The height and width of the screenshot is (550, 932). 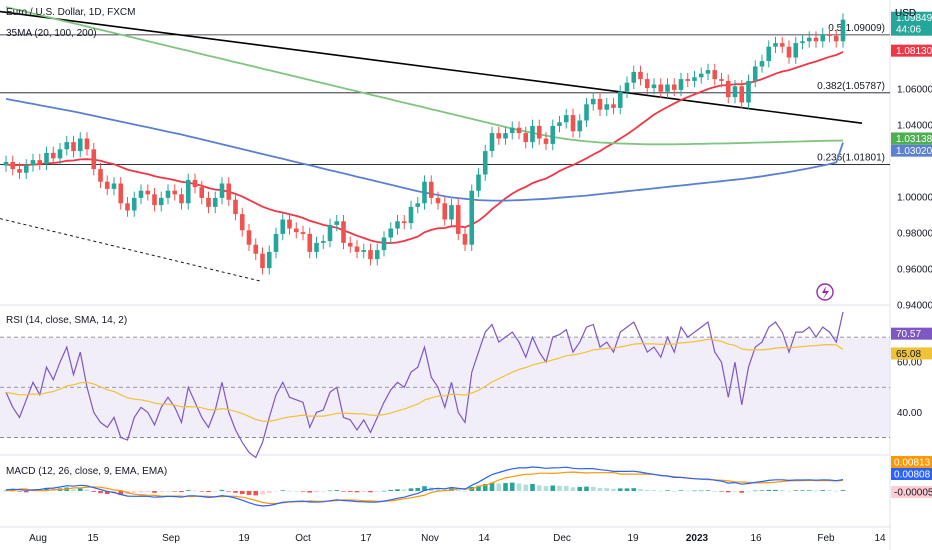 I want to click on macd-title: MACD (12, 26, close, 9, EMA, EMA), so click(x=86, y=471).